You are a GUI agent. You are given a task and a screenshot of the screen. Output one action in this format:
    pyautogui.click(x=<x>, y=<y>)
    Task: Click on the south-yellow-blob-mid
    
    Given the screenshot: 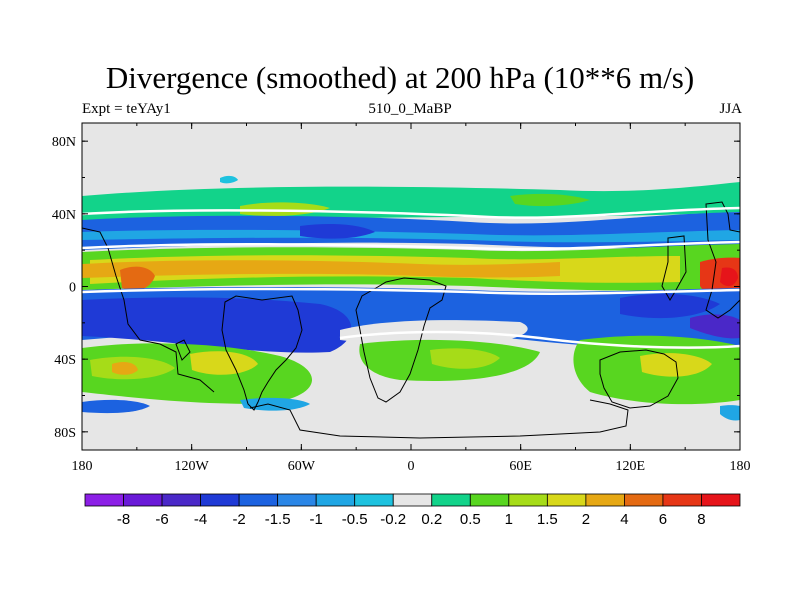 What is the action you would take?
    pyautogui.click(x=224, y=363)
    